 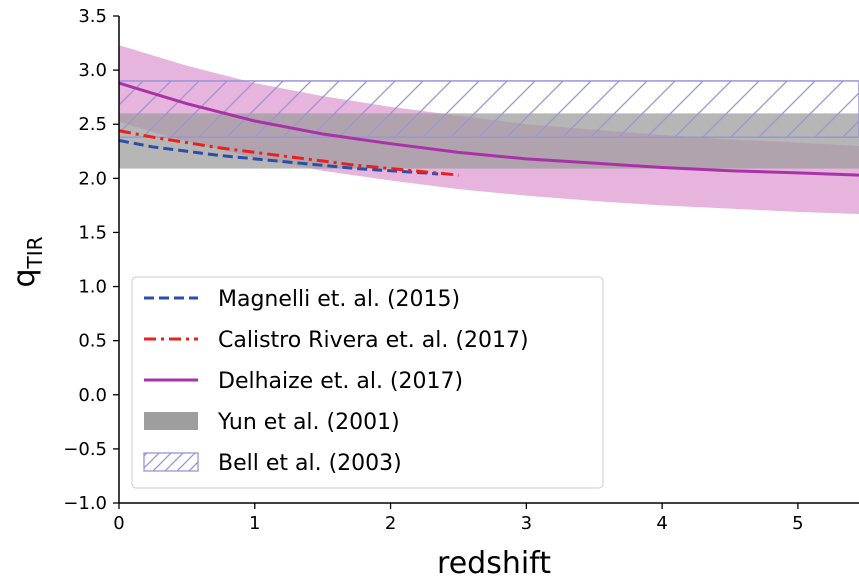 I want to click on y-tick-label: 2.0, so click(x=92, y=178).